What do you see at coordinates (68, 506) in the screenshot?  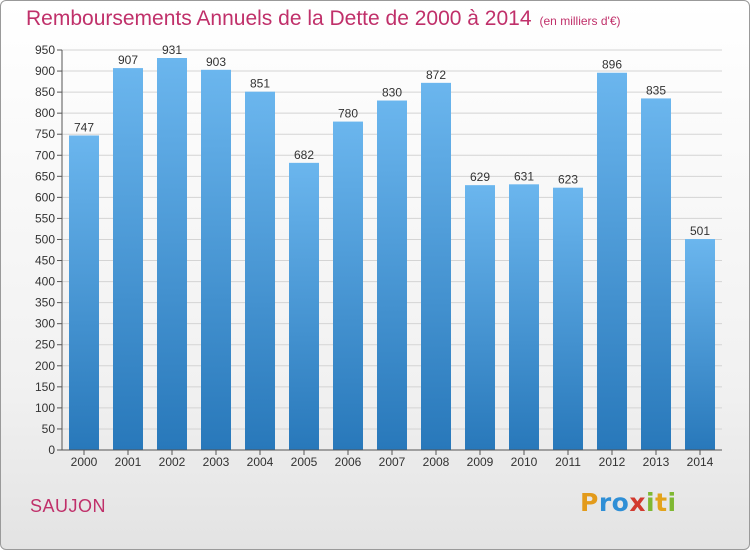 I see `commune-name: SAUJON` at bounding box center [68, 506].